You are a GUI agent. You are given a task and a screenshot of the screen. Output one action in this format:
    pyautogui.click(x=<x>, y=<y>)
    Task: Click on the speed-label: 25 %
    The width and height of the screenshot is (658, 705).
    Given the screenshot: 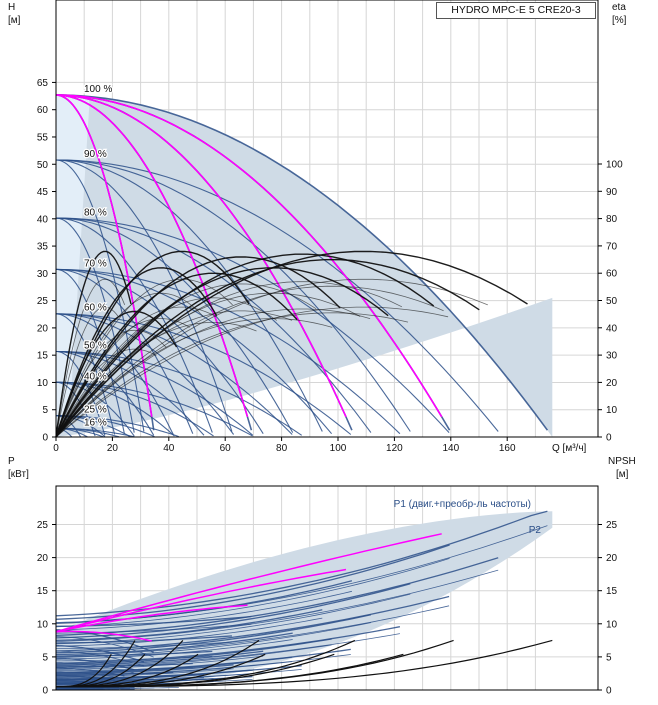 What is the action you would take?
    pyautogui.click(x=95, y=410)
    